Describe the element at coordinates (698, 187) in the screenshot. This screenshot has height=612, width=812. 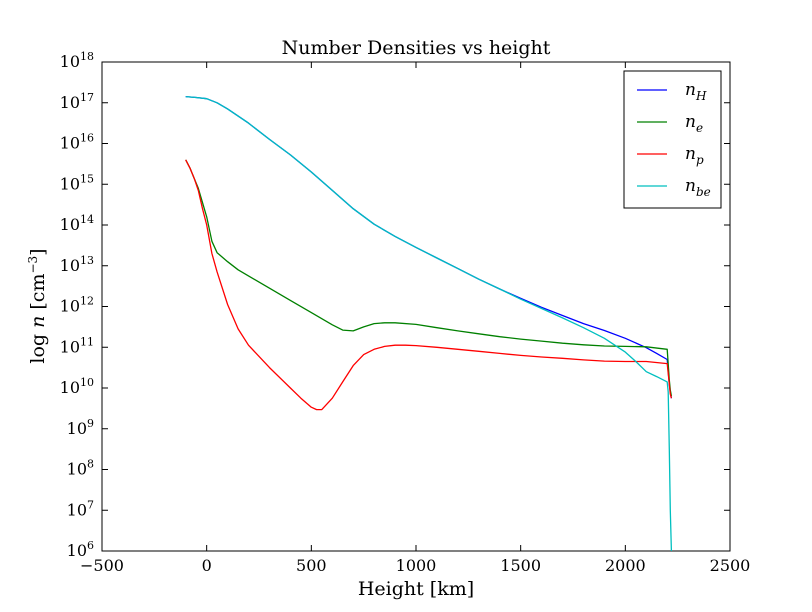
I see `legend-label-be: nbe` at that location.